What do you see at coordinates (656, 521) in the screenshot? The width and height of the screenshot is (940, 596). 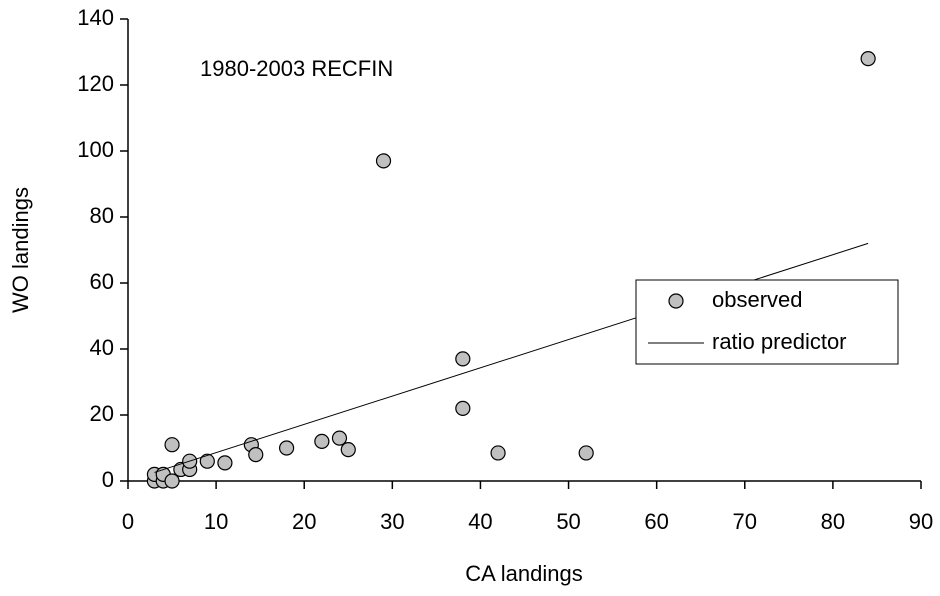 I see `x-tick-label: 60` at bounding box center [656, 521].